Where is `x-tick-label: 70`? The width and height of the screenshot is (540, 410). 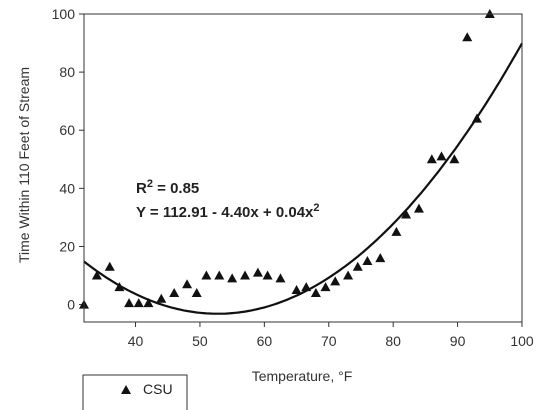 x-tick-label: 70 is located at coordinates (329, 341).